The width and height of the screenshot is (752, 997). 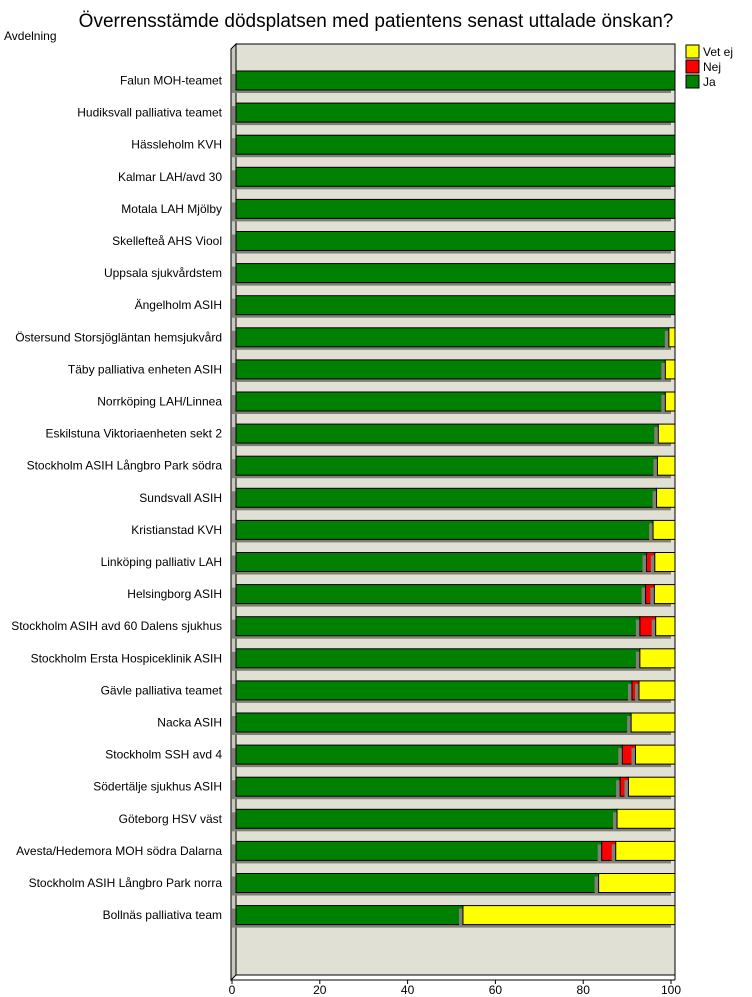 I want to click on category-label: Eskilstuna Viktoriaenheten sekt 2, so click(x=133, y=434).